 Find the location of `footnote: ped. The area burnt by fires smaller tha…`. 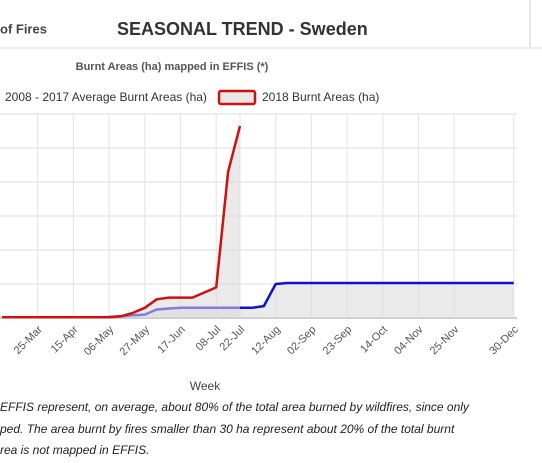

footnote: ped. The area burnt by fires smaller tha… is located at coordinates (227, 429).